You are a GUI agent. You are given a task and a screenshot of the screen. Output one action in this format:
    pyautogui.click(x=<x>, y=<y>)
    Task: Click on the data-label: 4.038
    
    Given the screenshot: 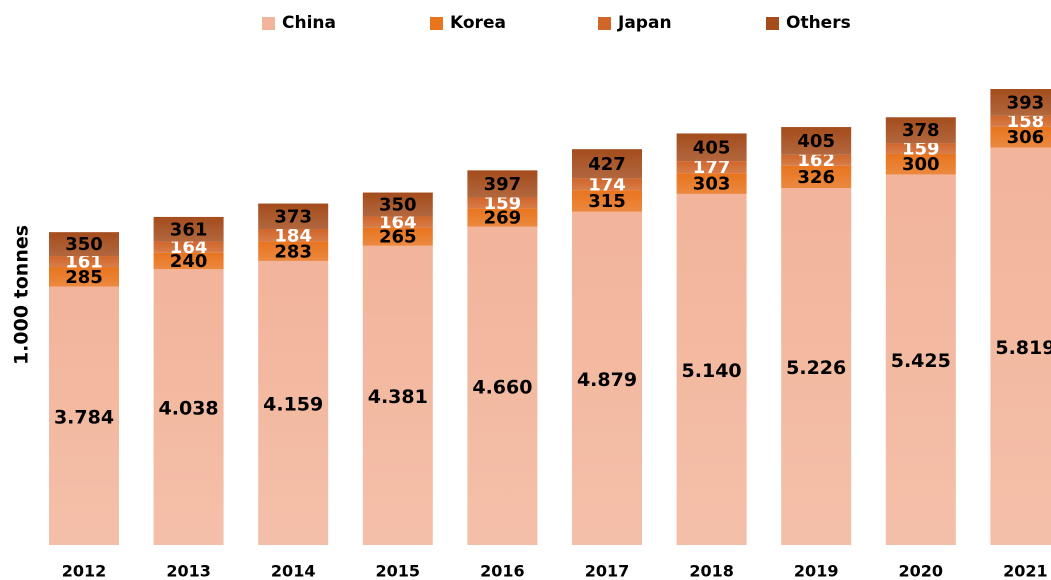 What is the action you would take?
    pyautogui.click(x=189, y=409)
    